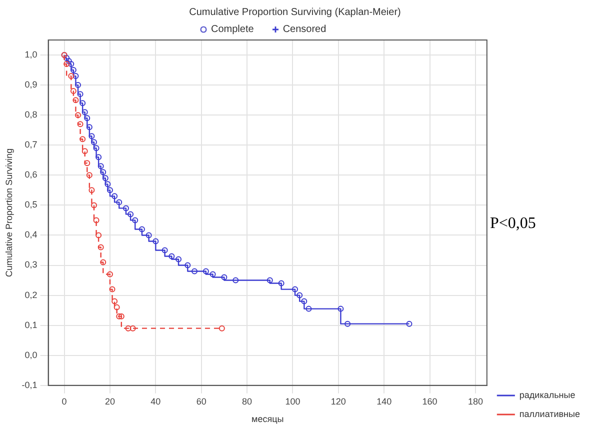 Image resolution: width=600 pixels, height=429 pixels. What do you see at coordinates (109, 401) in the screenshot?
I see `x-tick-label: 20` at bounding box center [109, 401].